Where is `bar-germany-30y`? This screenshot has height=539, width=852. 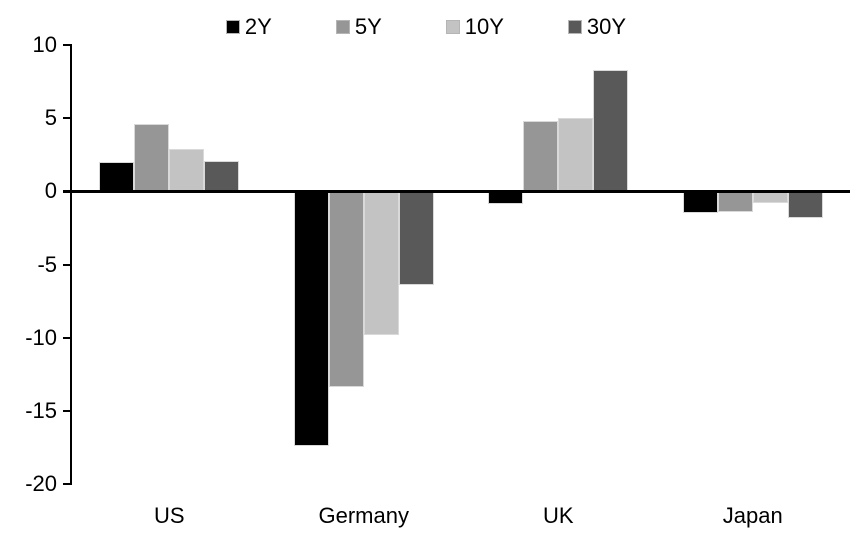 bar-germany-30y is located at coordinates (416, 238).